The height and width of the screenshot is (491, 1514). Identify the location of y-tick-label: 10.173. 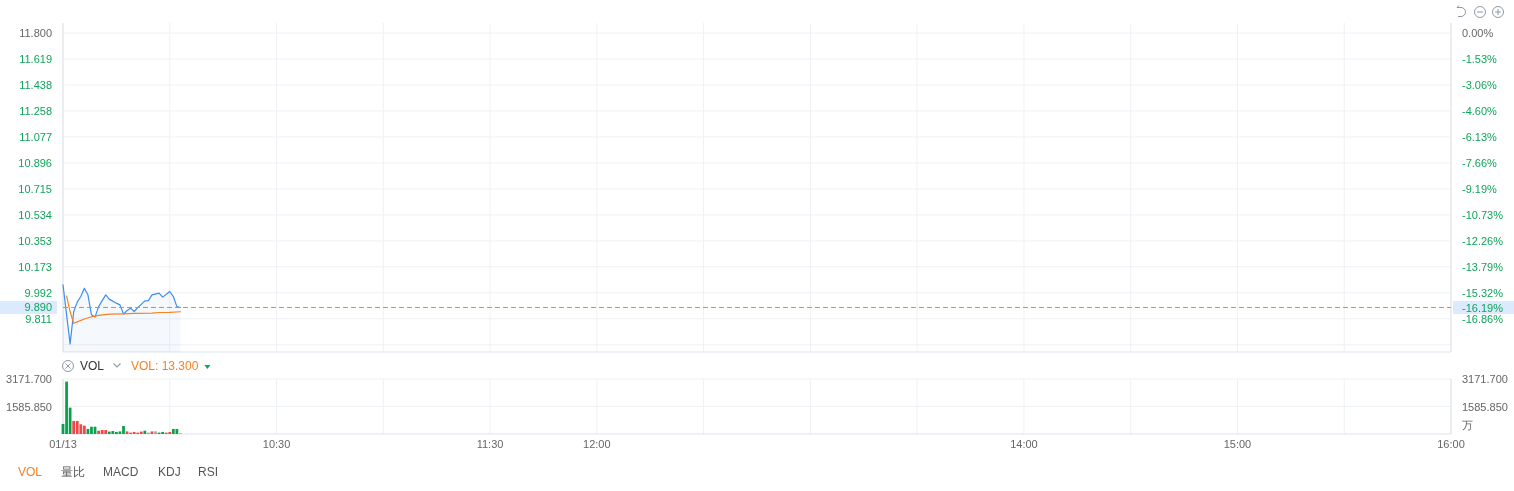
(35, 266).